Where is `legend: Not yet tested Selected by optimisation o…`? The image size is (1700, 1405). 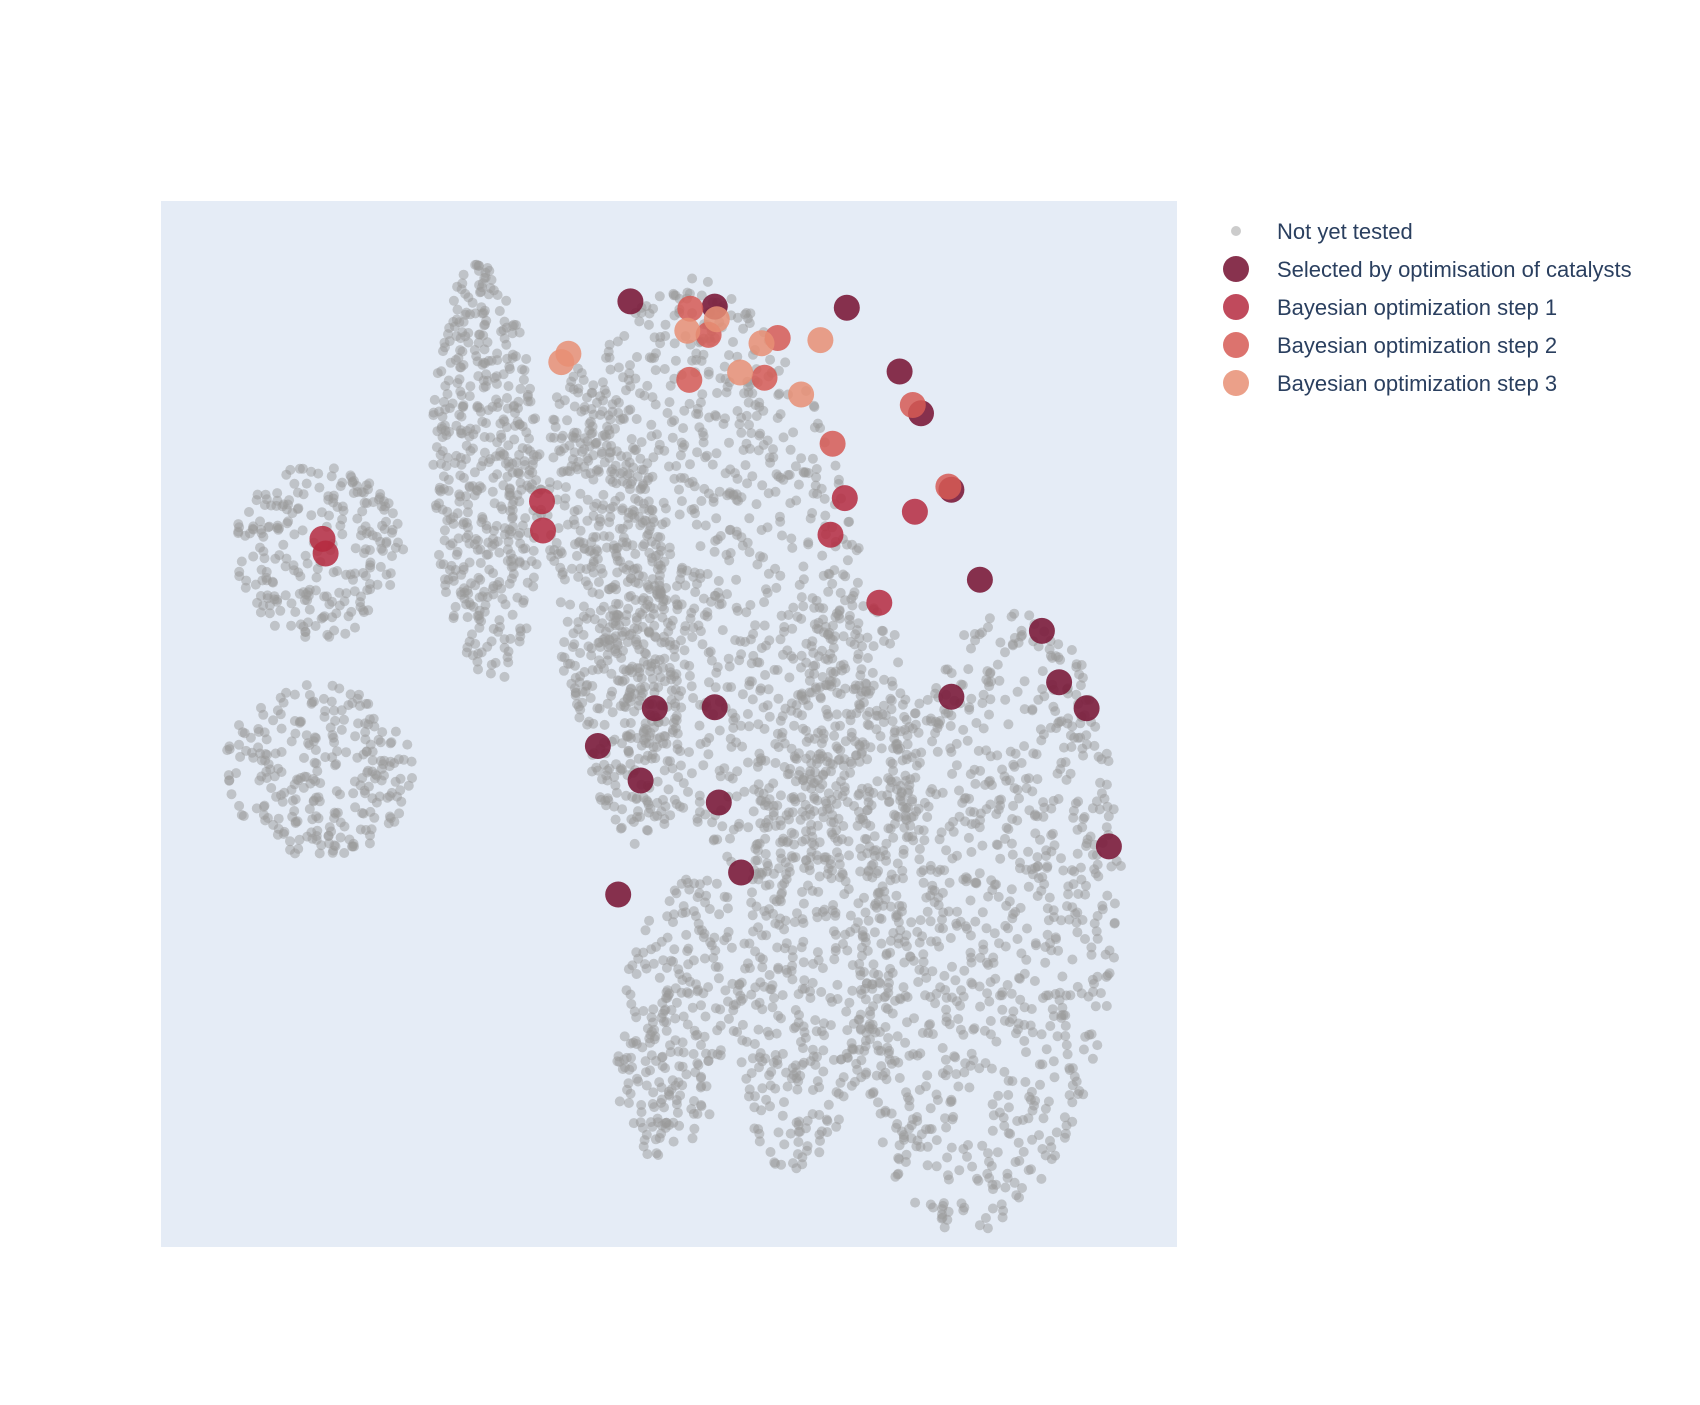
legend: Not yet tested Selected by optimisation o… is located at coordinates (1427, 307).